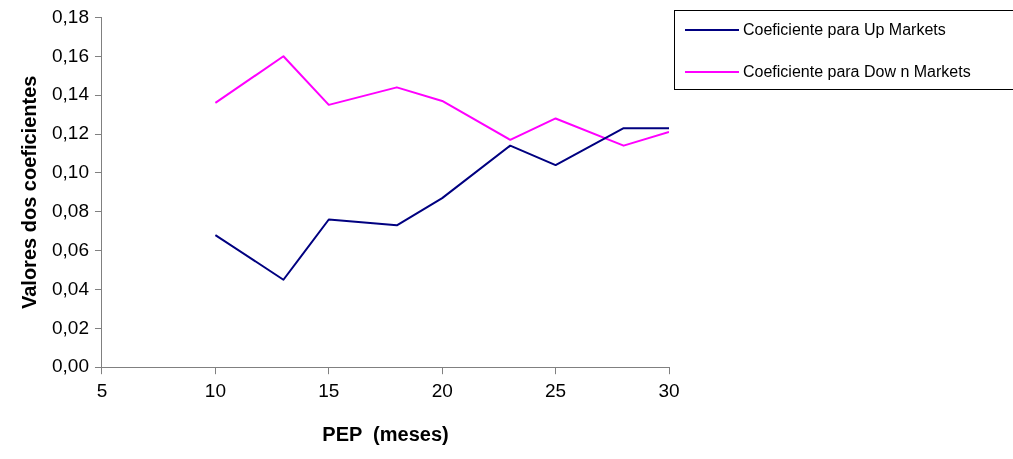  Describe the element at coordinates (70, 327) in the screenshot. I see `y-tick-label: 0,02` at that location.